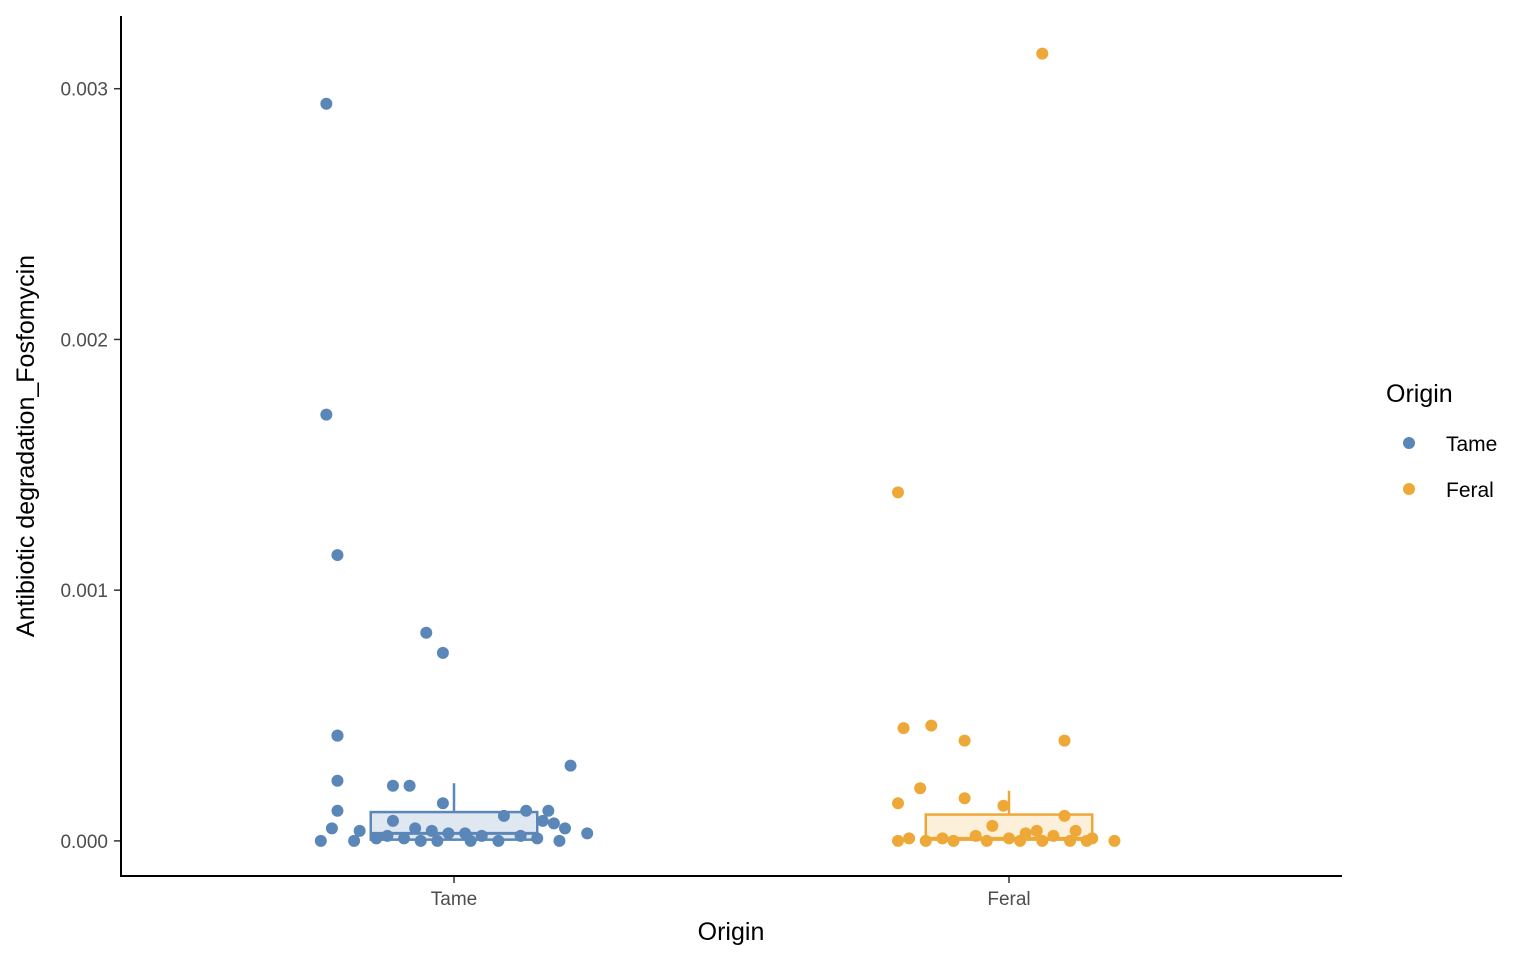 Image resolution: width=1536 pixels, height=960 pixels. What do you see at coordinates (1450, 467) in the screenshot?
I see `legend-entries: Tame Feral` at bounding box center [1450, 467].